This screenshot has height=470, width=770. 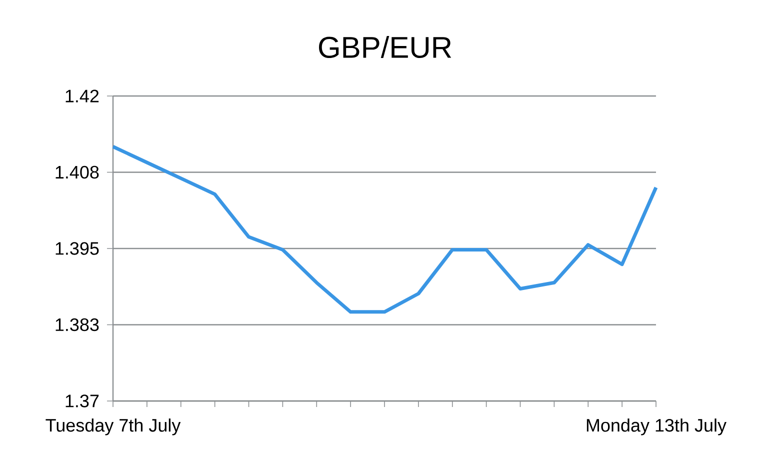 I want to click on y-tick-label: 1.383, so click(x=77, y=325).